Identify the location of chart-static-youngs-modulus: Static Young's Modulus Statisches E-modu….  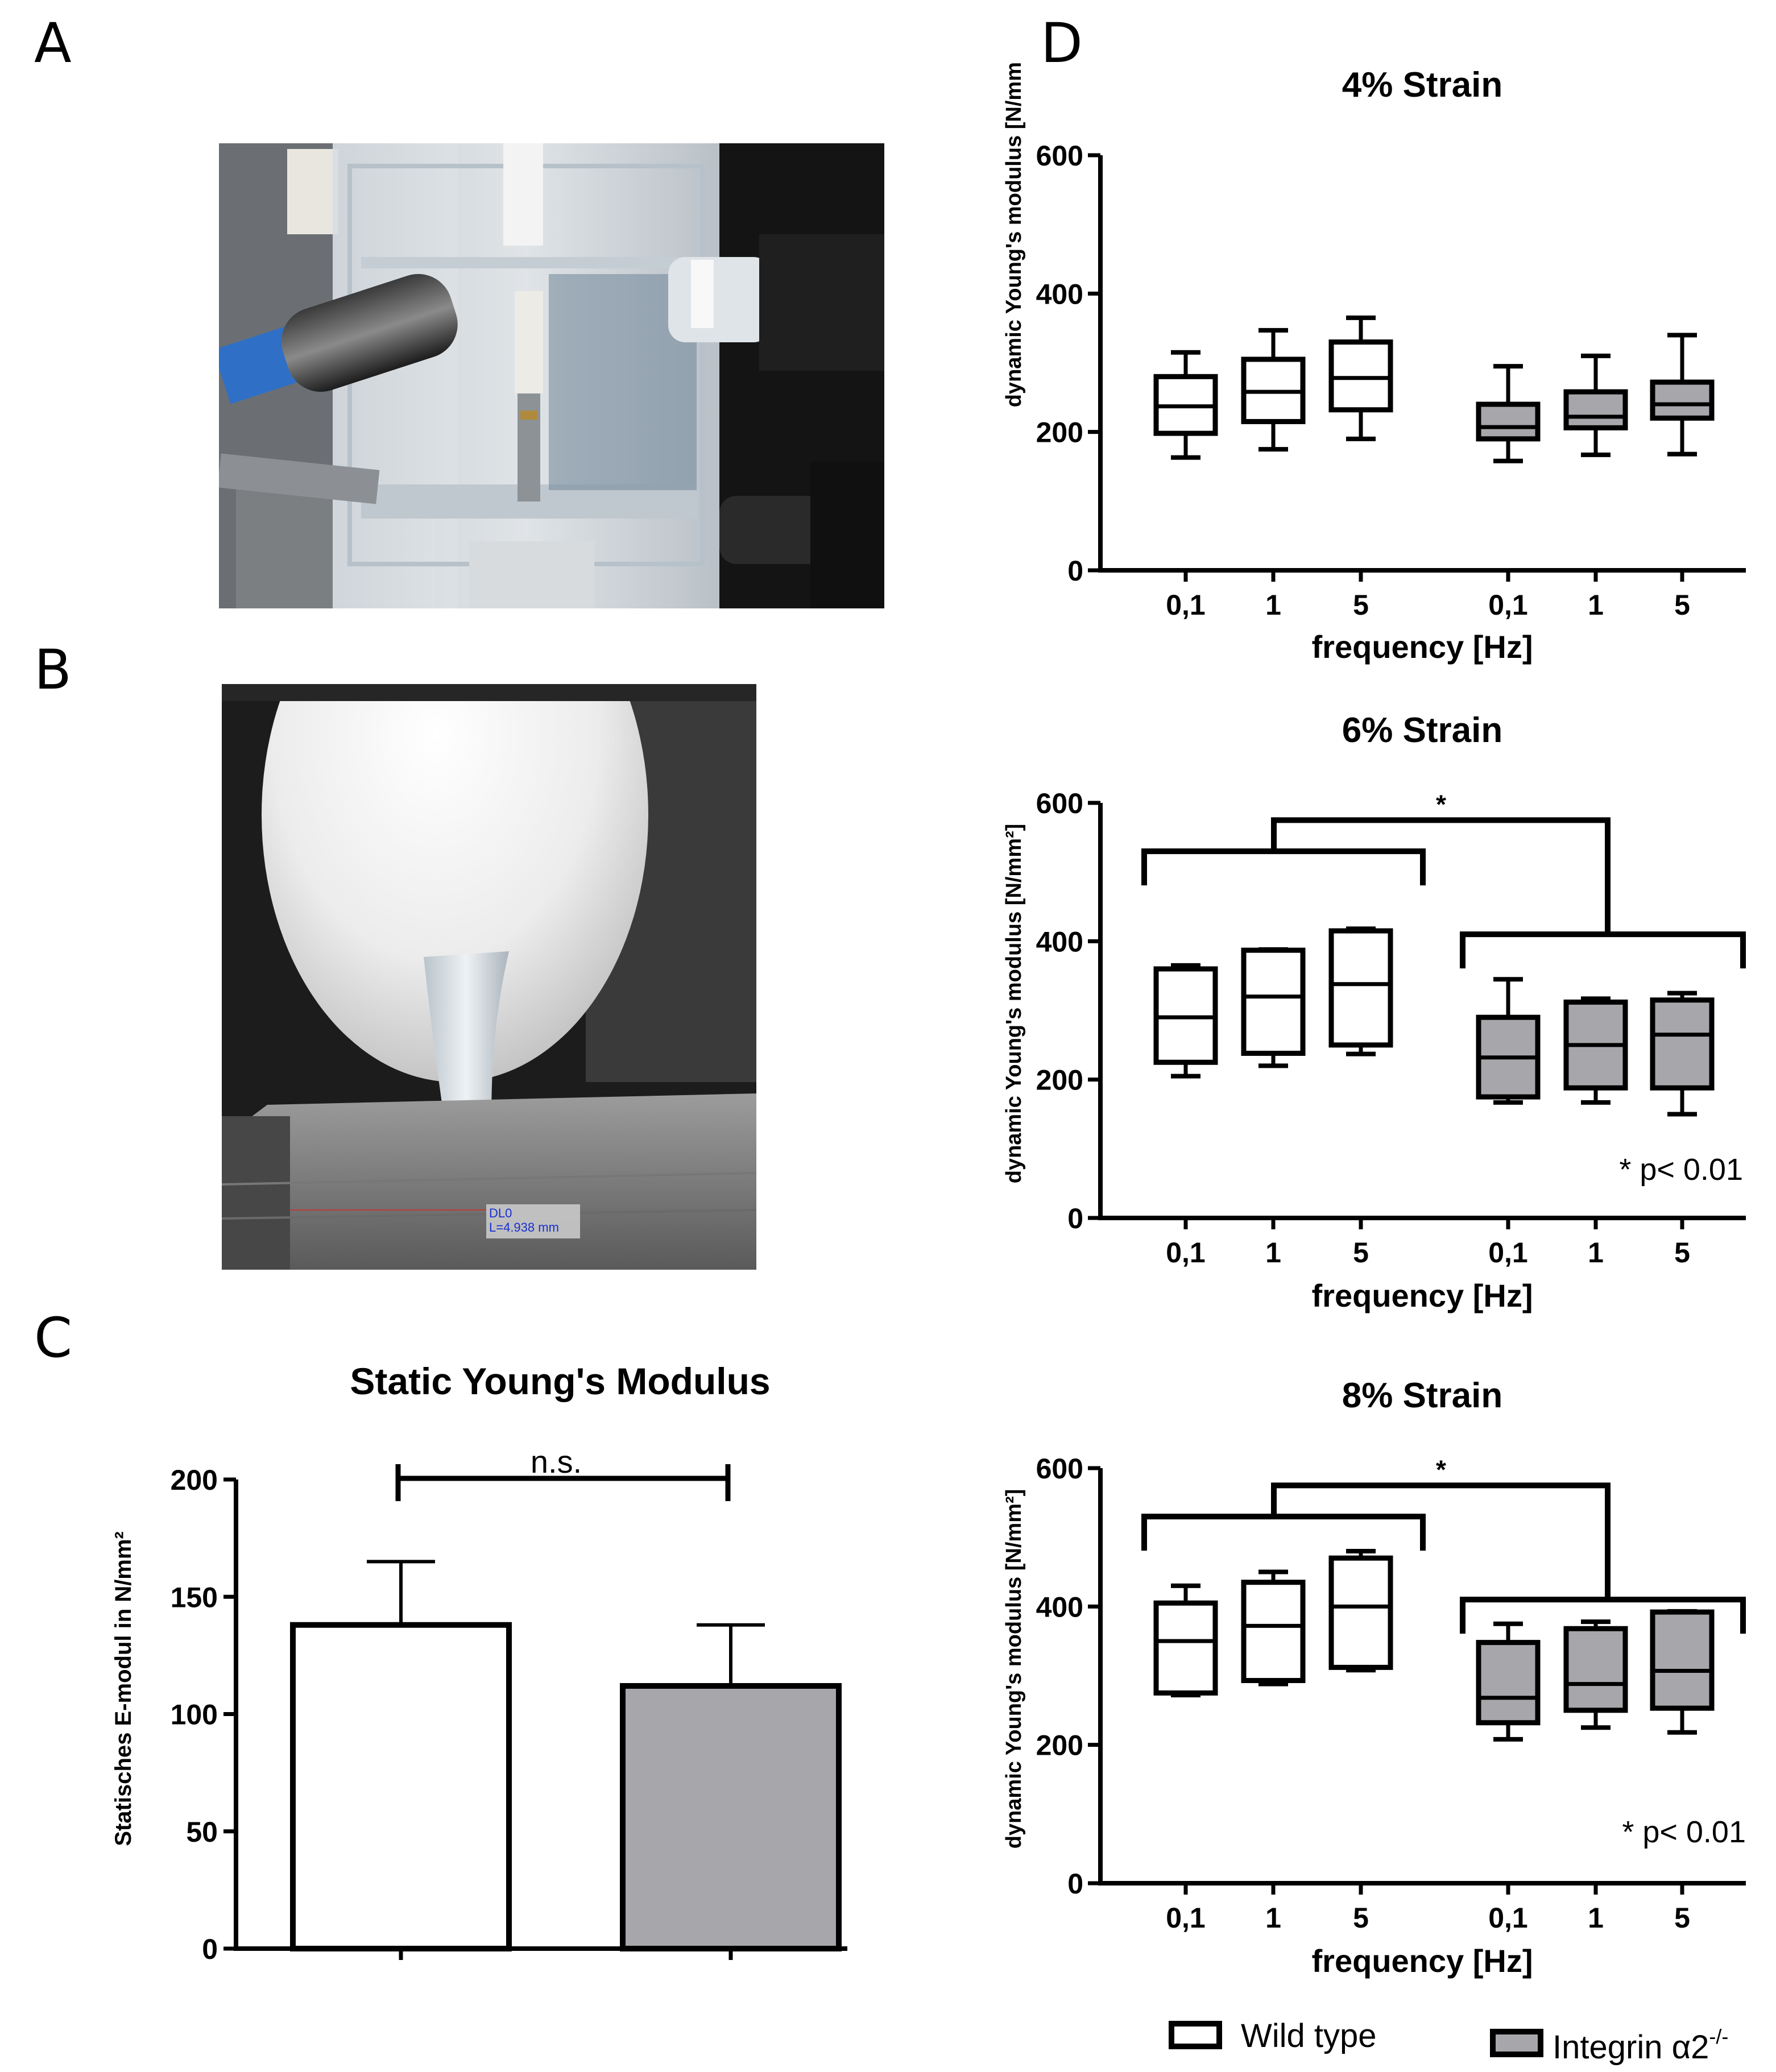
(479, 1666).